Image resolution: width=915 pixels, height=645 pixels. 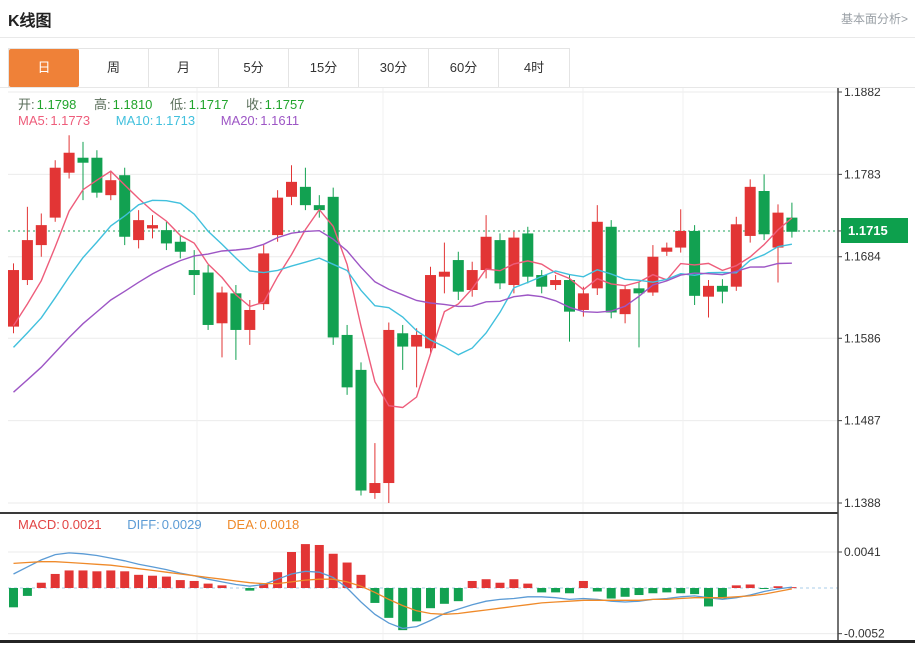 I want to click on tab-日: 日, so click(x=44, y=68).